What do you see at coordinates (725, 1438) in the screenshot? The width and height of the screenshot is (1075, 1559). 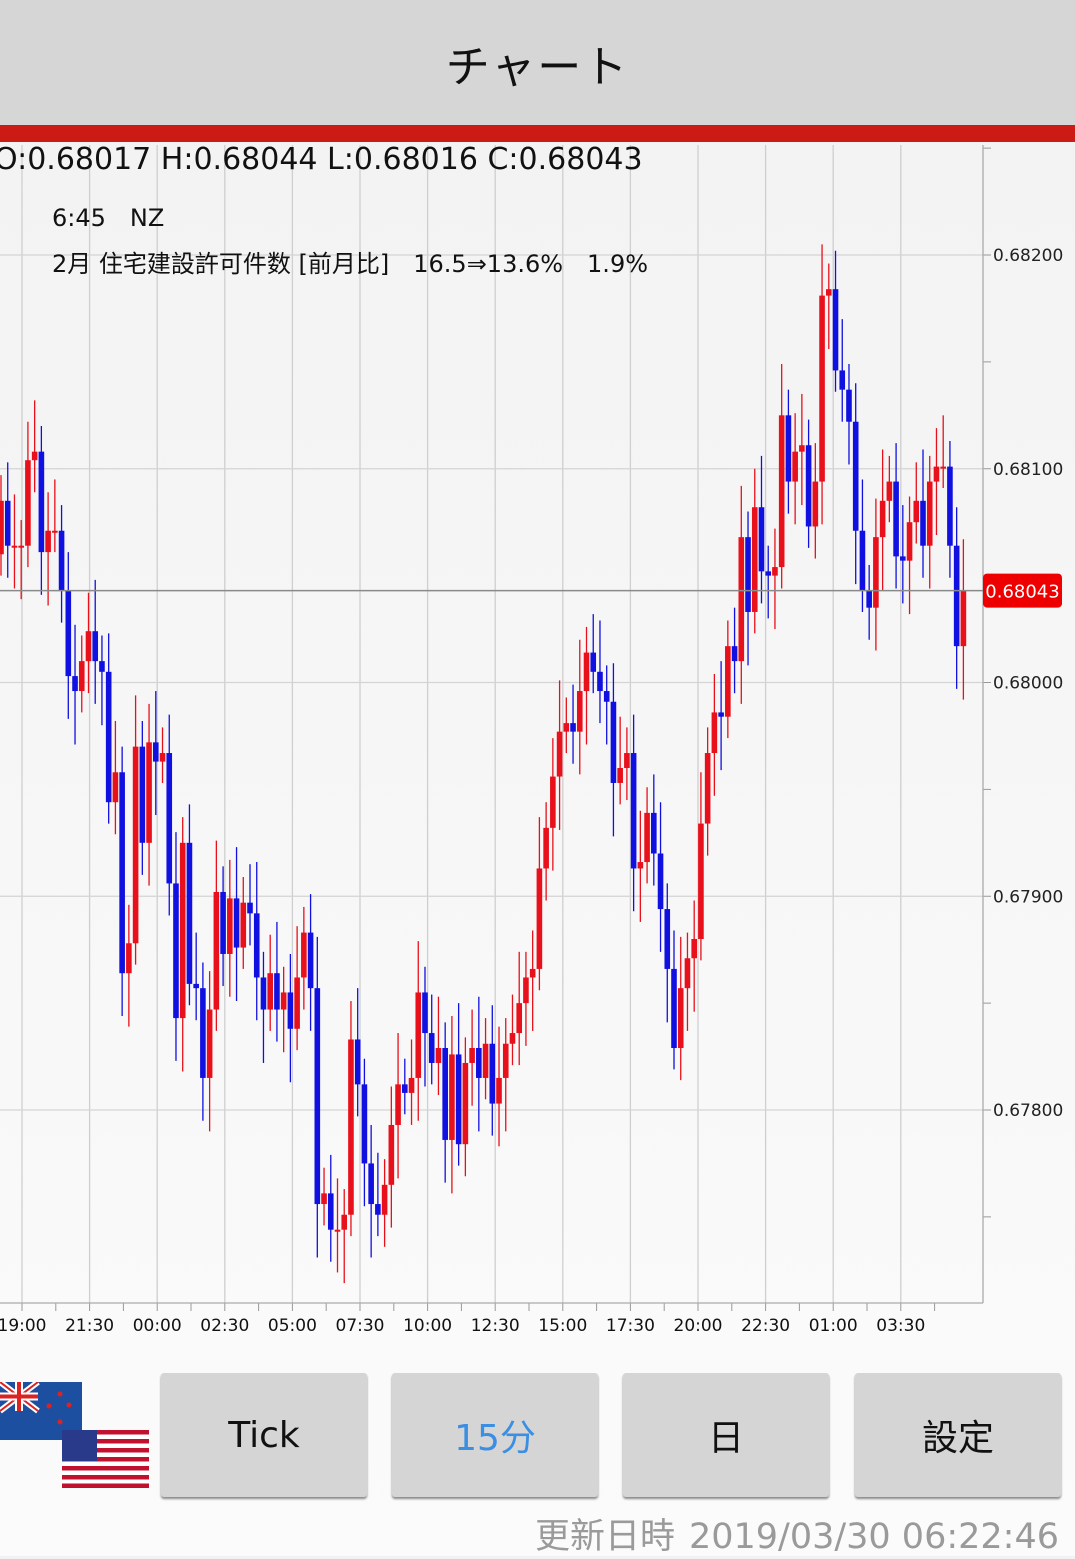 I see `daily-button-label: 日` at bounding box center [725, 1438].